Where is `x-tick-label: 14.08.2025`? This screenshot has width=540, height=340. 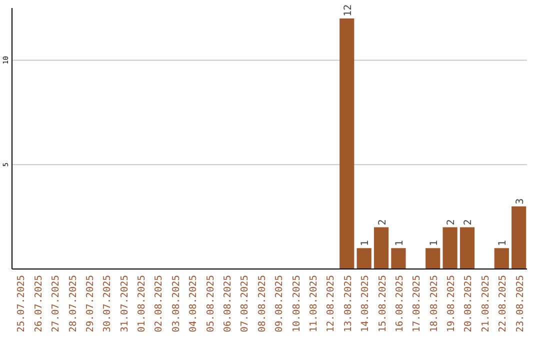 x-tick-label: 14.08.2025 is located at coordinates (366, 303).